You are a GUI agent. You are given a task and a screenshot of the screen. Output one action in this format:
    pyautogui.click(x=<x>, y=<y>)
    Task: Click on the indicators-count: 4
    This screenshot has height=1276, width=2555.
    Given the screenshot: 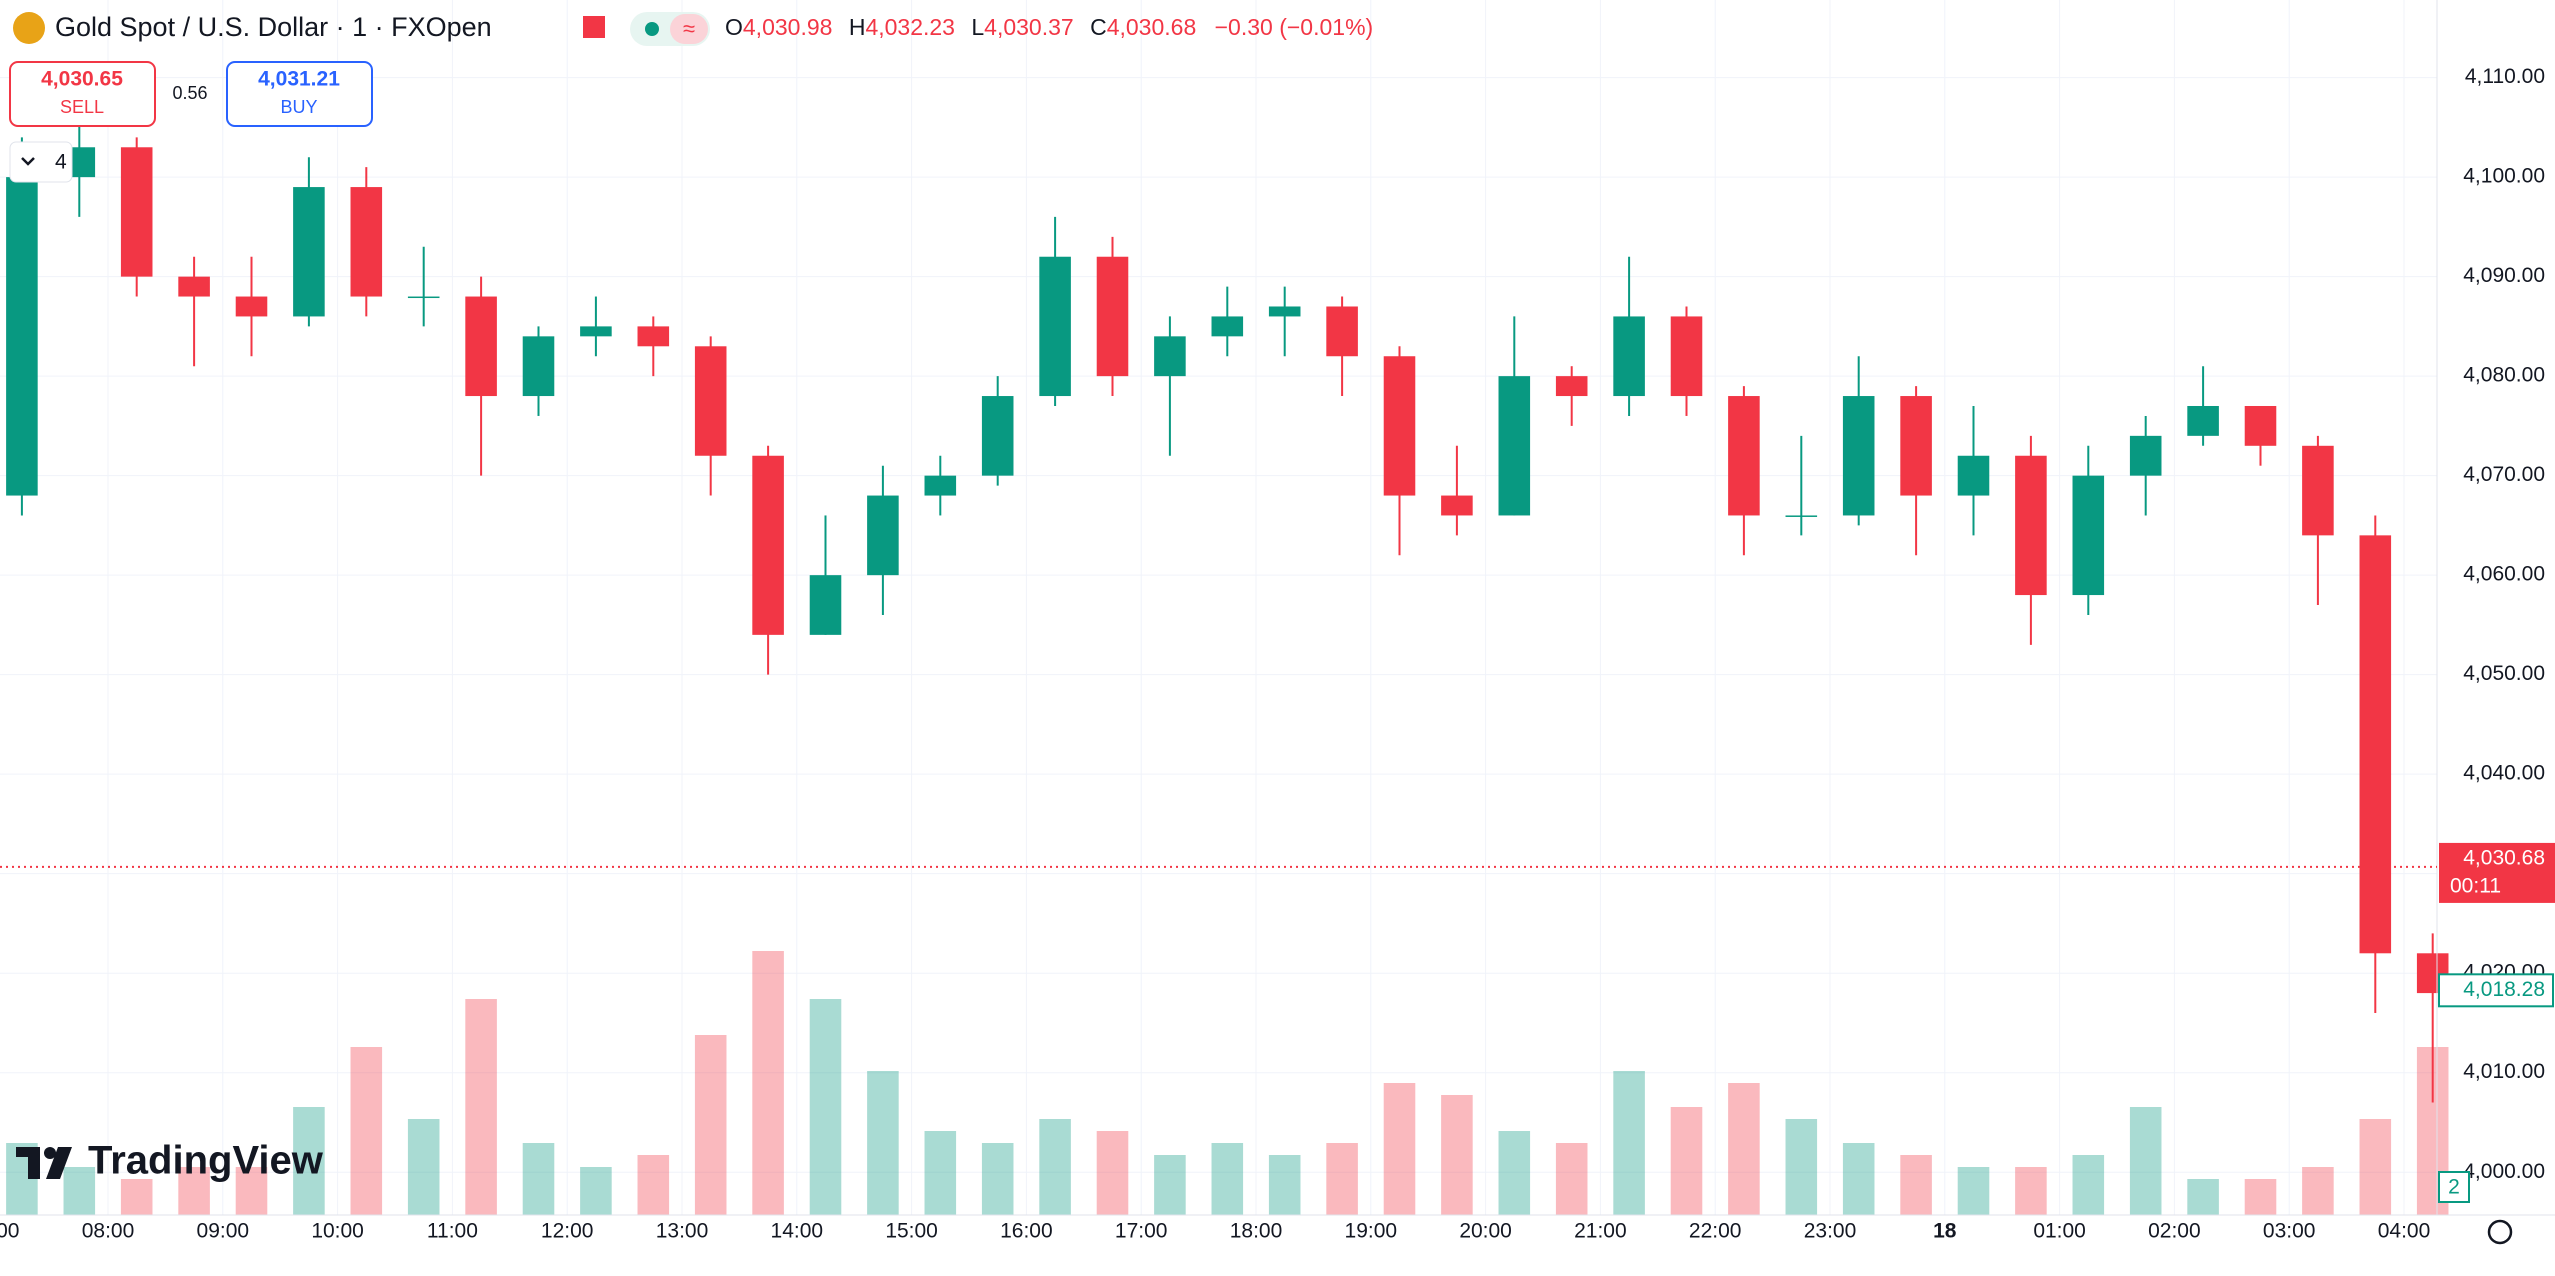 What is the action you would take?
    pyautogui.click(x=61, y=162)
    